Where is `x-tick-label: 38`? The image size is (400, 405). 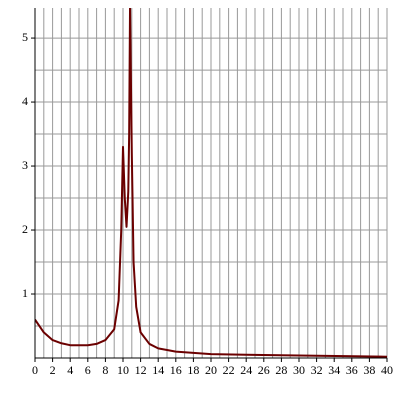
x-tick-label: 38 is located at coordinates (369, 370).